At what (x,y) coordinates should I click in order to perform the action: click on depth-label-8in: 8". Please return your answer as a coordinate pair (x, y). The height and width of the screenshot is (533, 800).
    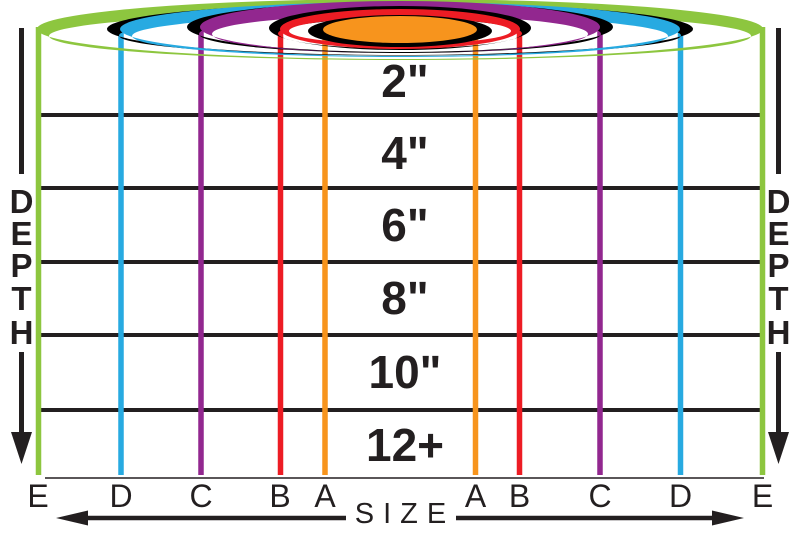
    Looking at the image, I should click on (404, 298).